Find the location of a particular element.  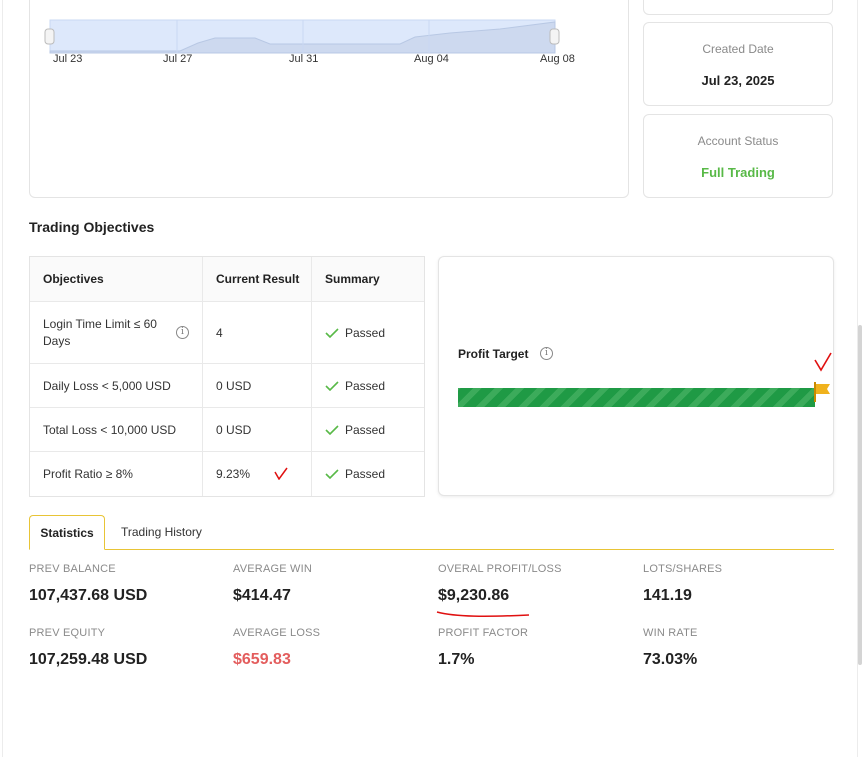

stat-win-rate: WIN RATE 73.03% is located at coordinates (670, 648).